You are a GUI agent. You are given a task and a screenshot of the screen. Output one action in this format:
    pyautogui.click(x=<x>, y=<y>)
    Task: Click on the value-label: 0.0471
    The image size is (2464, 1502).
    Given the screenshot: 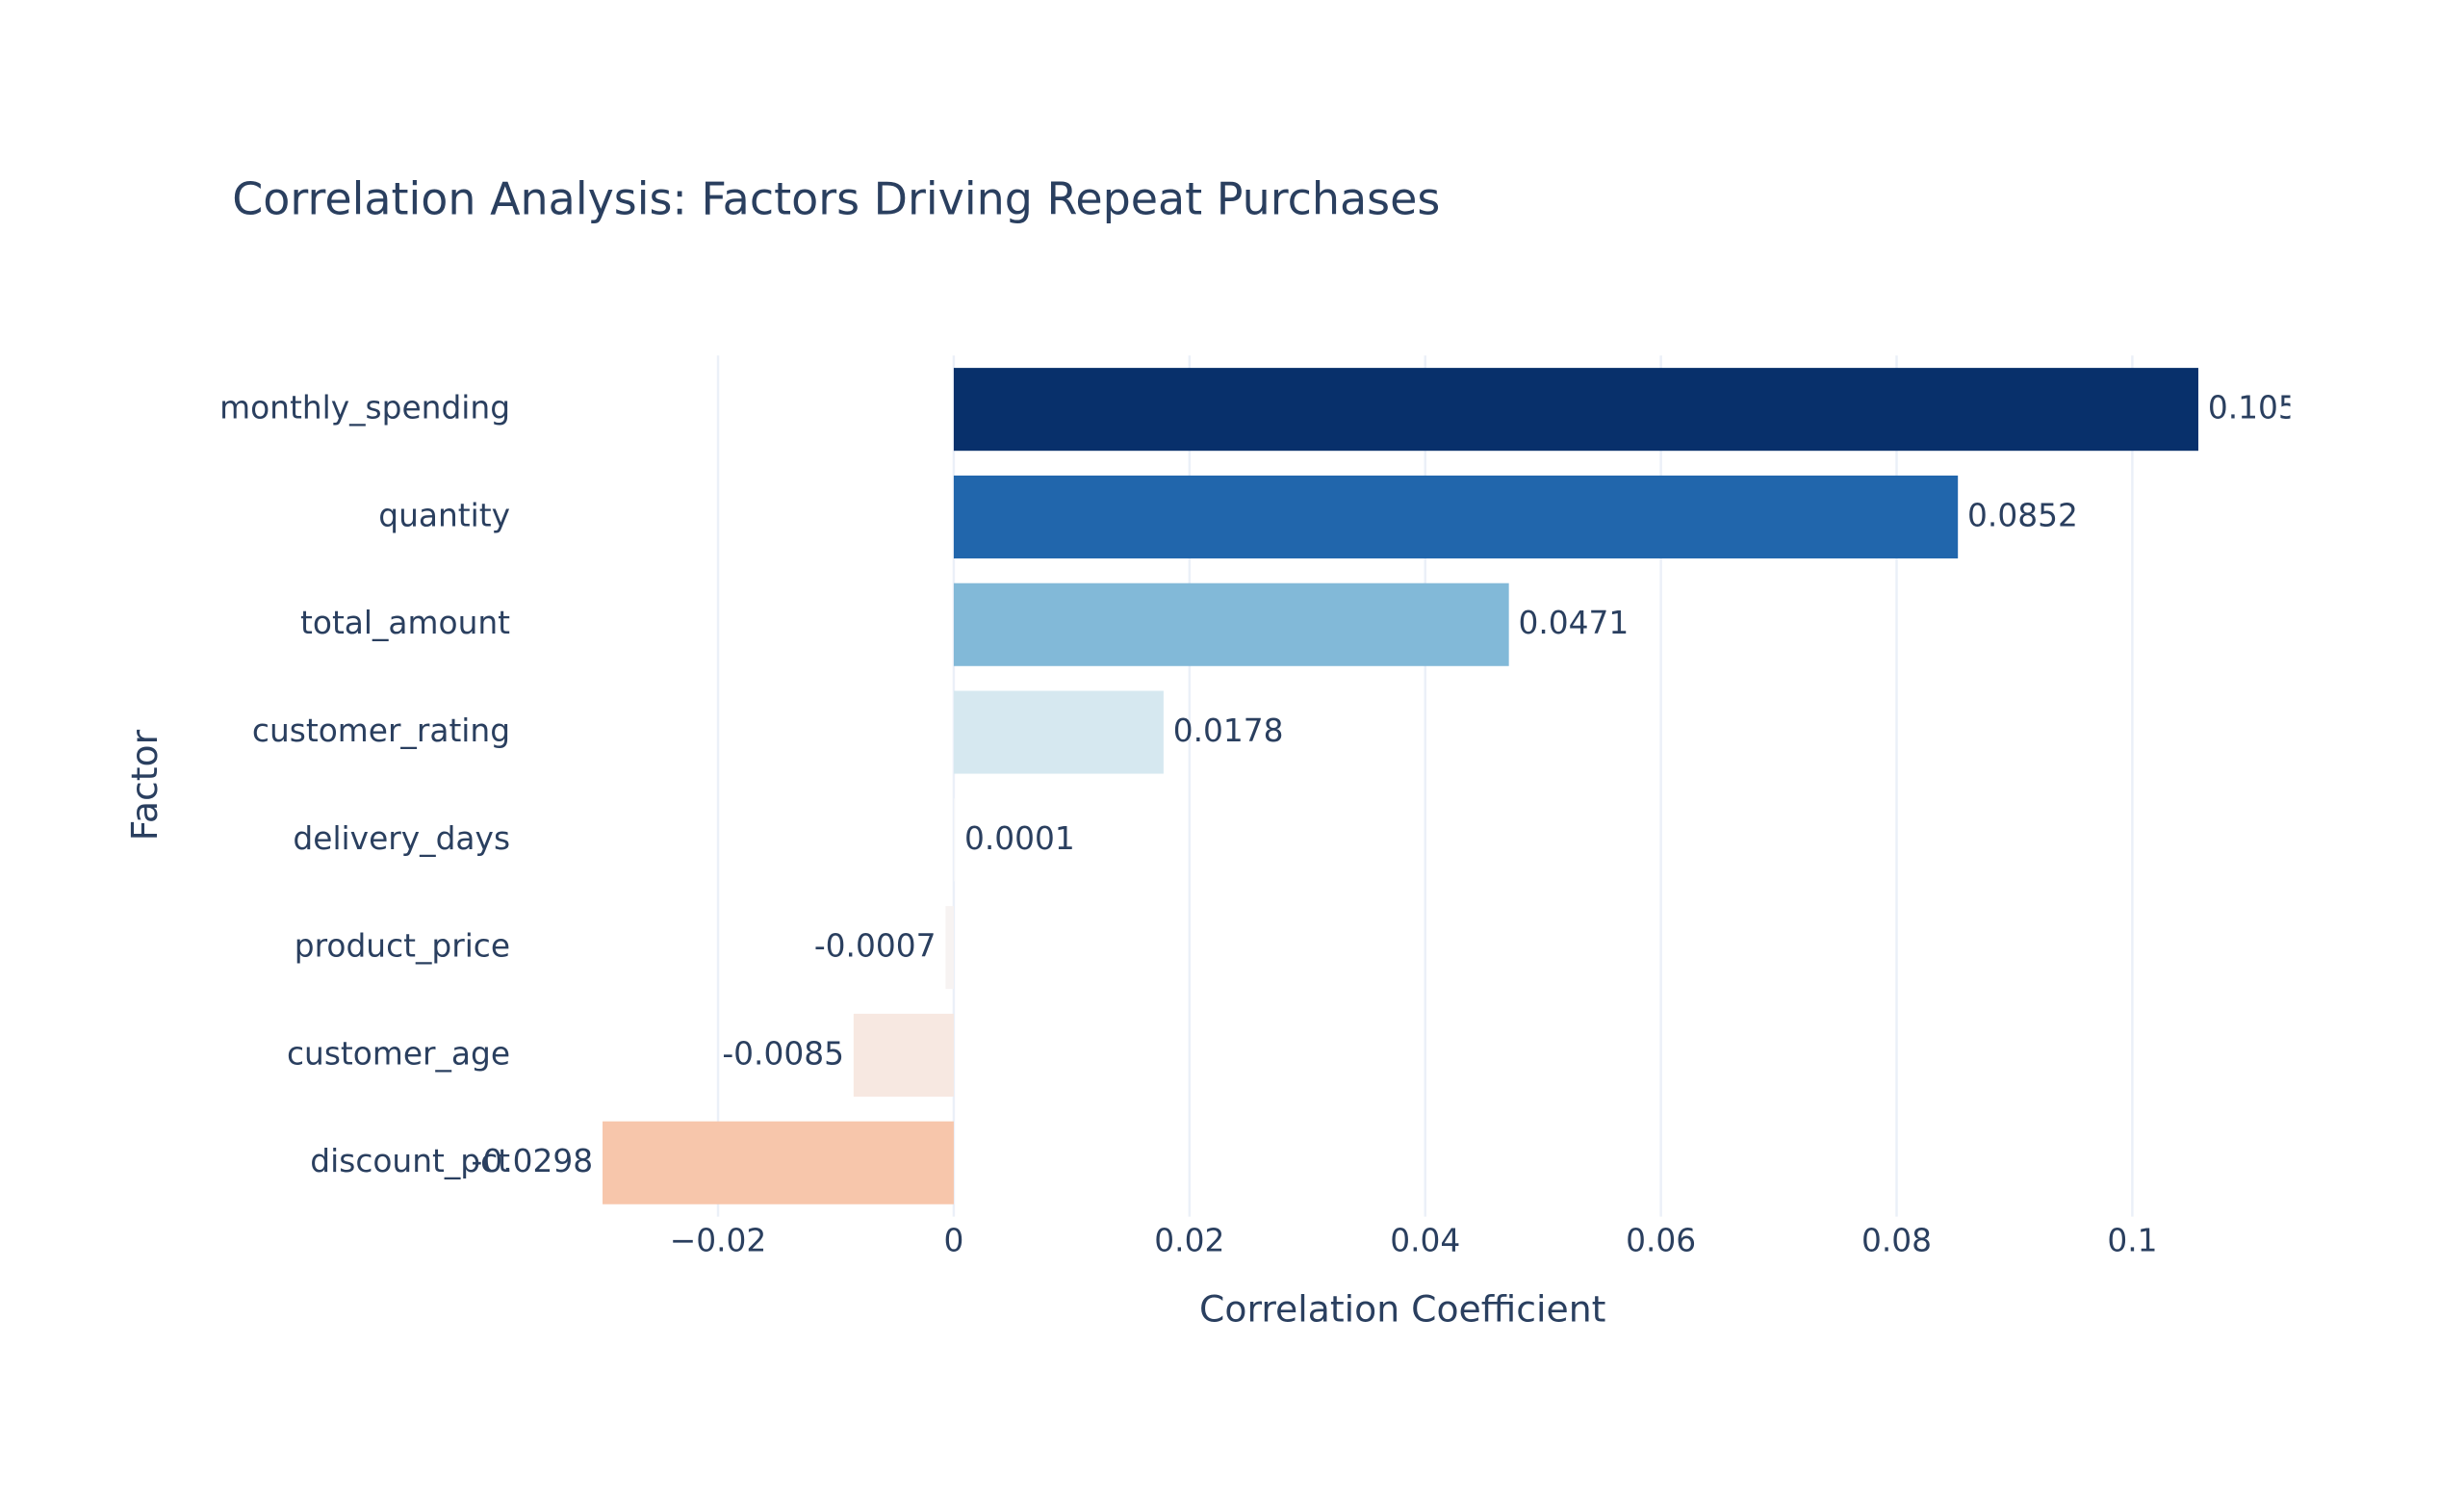 What is the action you would take?
    pyautogui.click(x=1574, y=623)
    